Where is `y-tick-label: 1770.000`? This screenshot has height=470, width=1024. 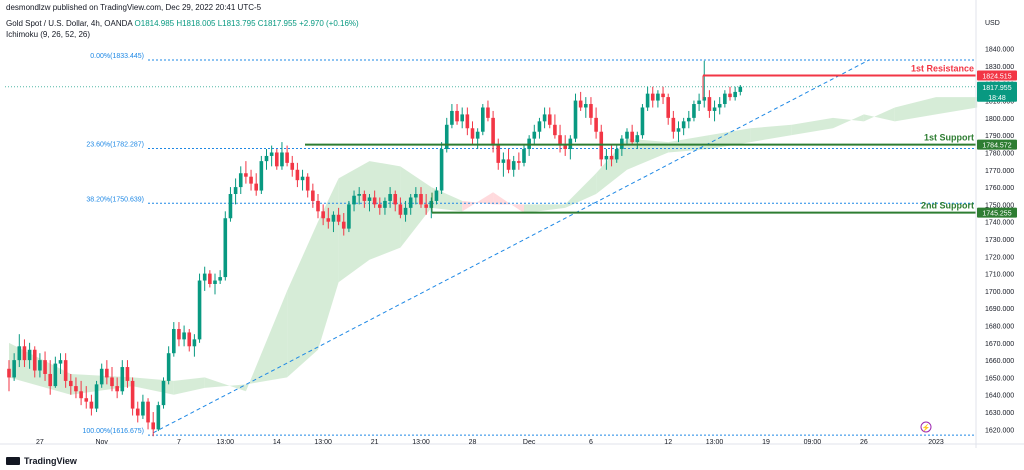
y-tick-label: 1770.000 is located at coordinates (999, 171).